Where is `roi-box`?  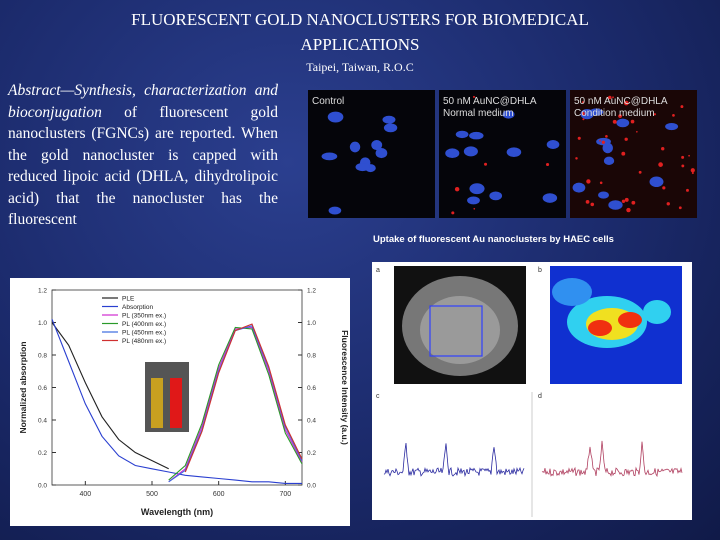 roi-box is located at coordinates (456, 331).